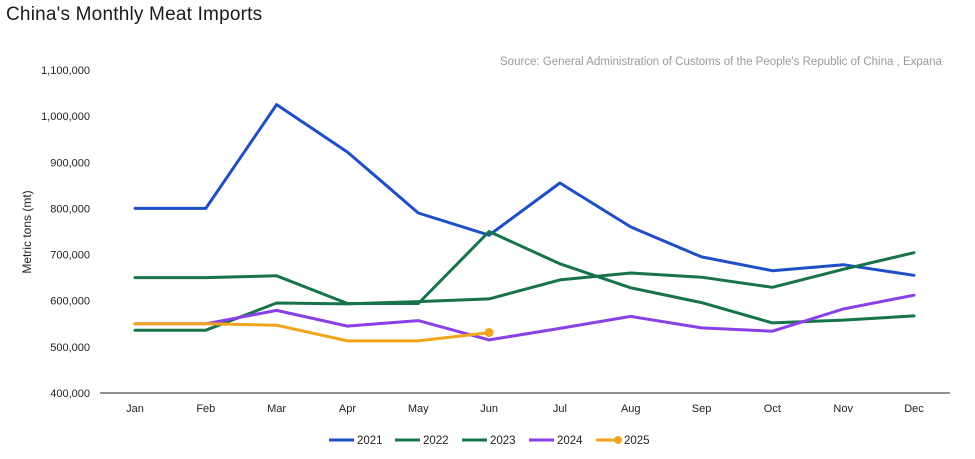 The height and width of the screenshot is (459, 975). What do you see at coordinates (27, 231) in the screenshot?
I see `y-axis-label: Metric tons (mt)` at bounding box center [27, 231].